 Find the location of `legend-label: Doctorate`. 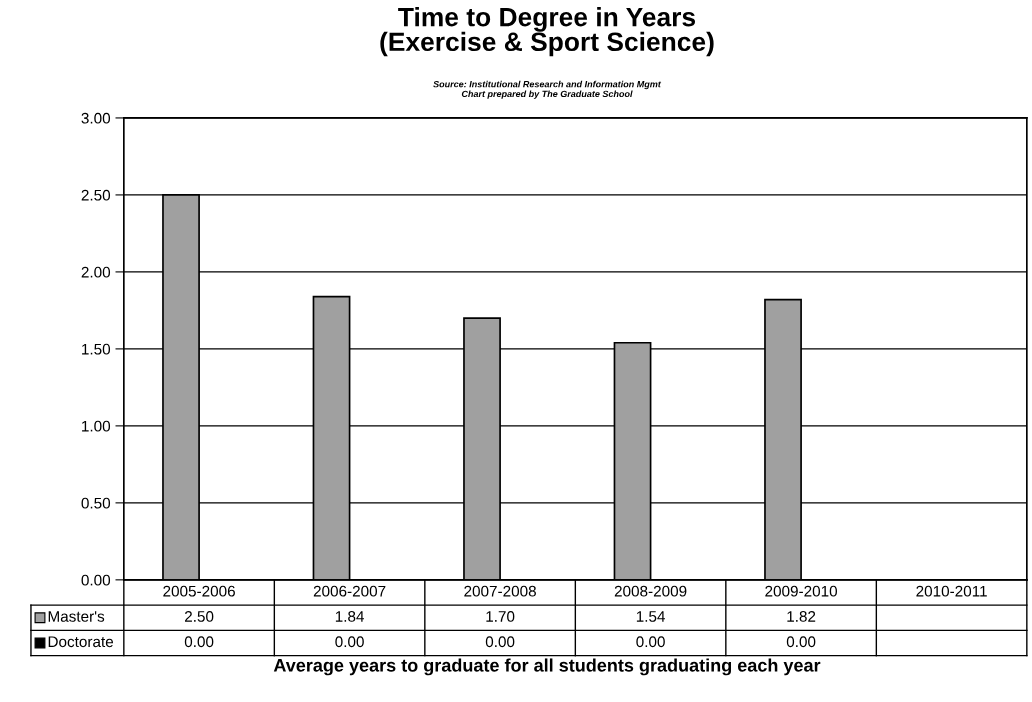

legend-label: Doctorate is located at coordinates (81, 642).